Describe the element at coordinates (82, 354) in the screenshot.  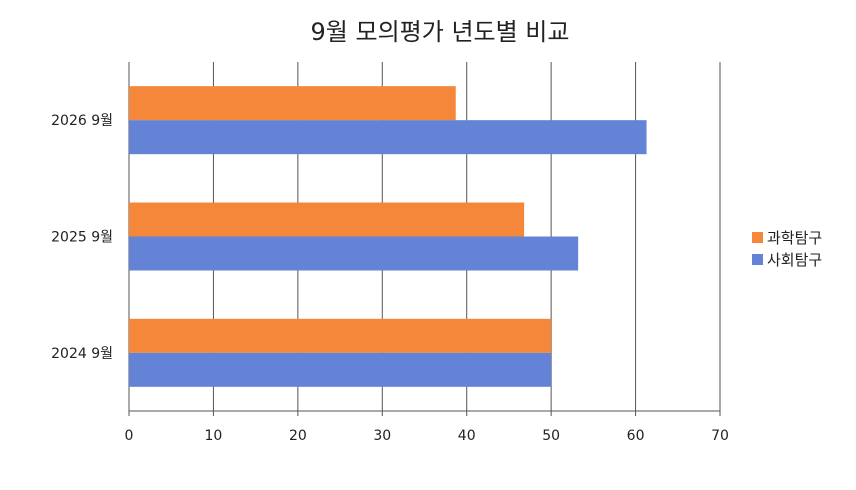
I see `y-category-label: 2024 9월` at that location.